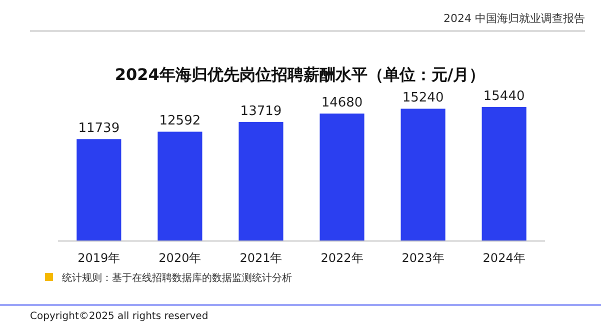  Describe the element at coordinates (300, 74) in the screenshot. I see `chart-title: 2024年海归优先岗位招聘薪酬水平（单位：元/月）` at that location.